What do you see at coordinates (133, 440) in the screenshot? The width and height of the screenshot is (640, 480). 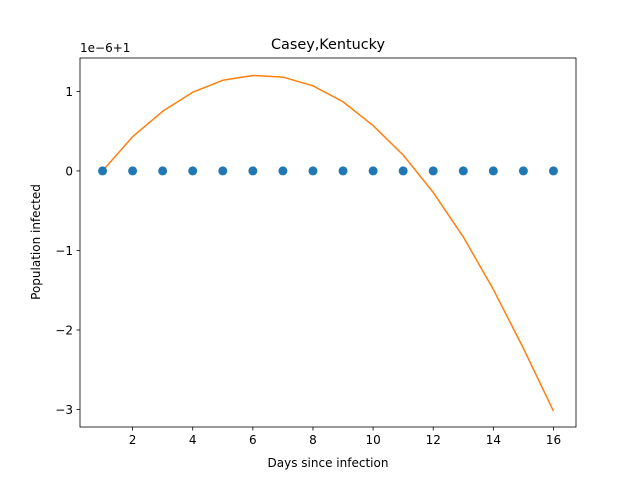 I see `x-tick-label: 2` at bounding box center [133, 440].